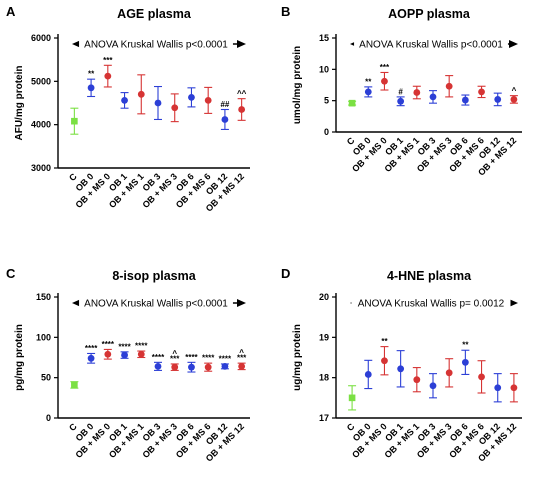 The image size is (550, 495). What do you see at coordinates (154, 276) in the screenshot?
I see `chart-title: 8-isop plasma` at bounding box center [154, 276].